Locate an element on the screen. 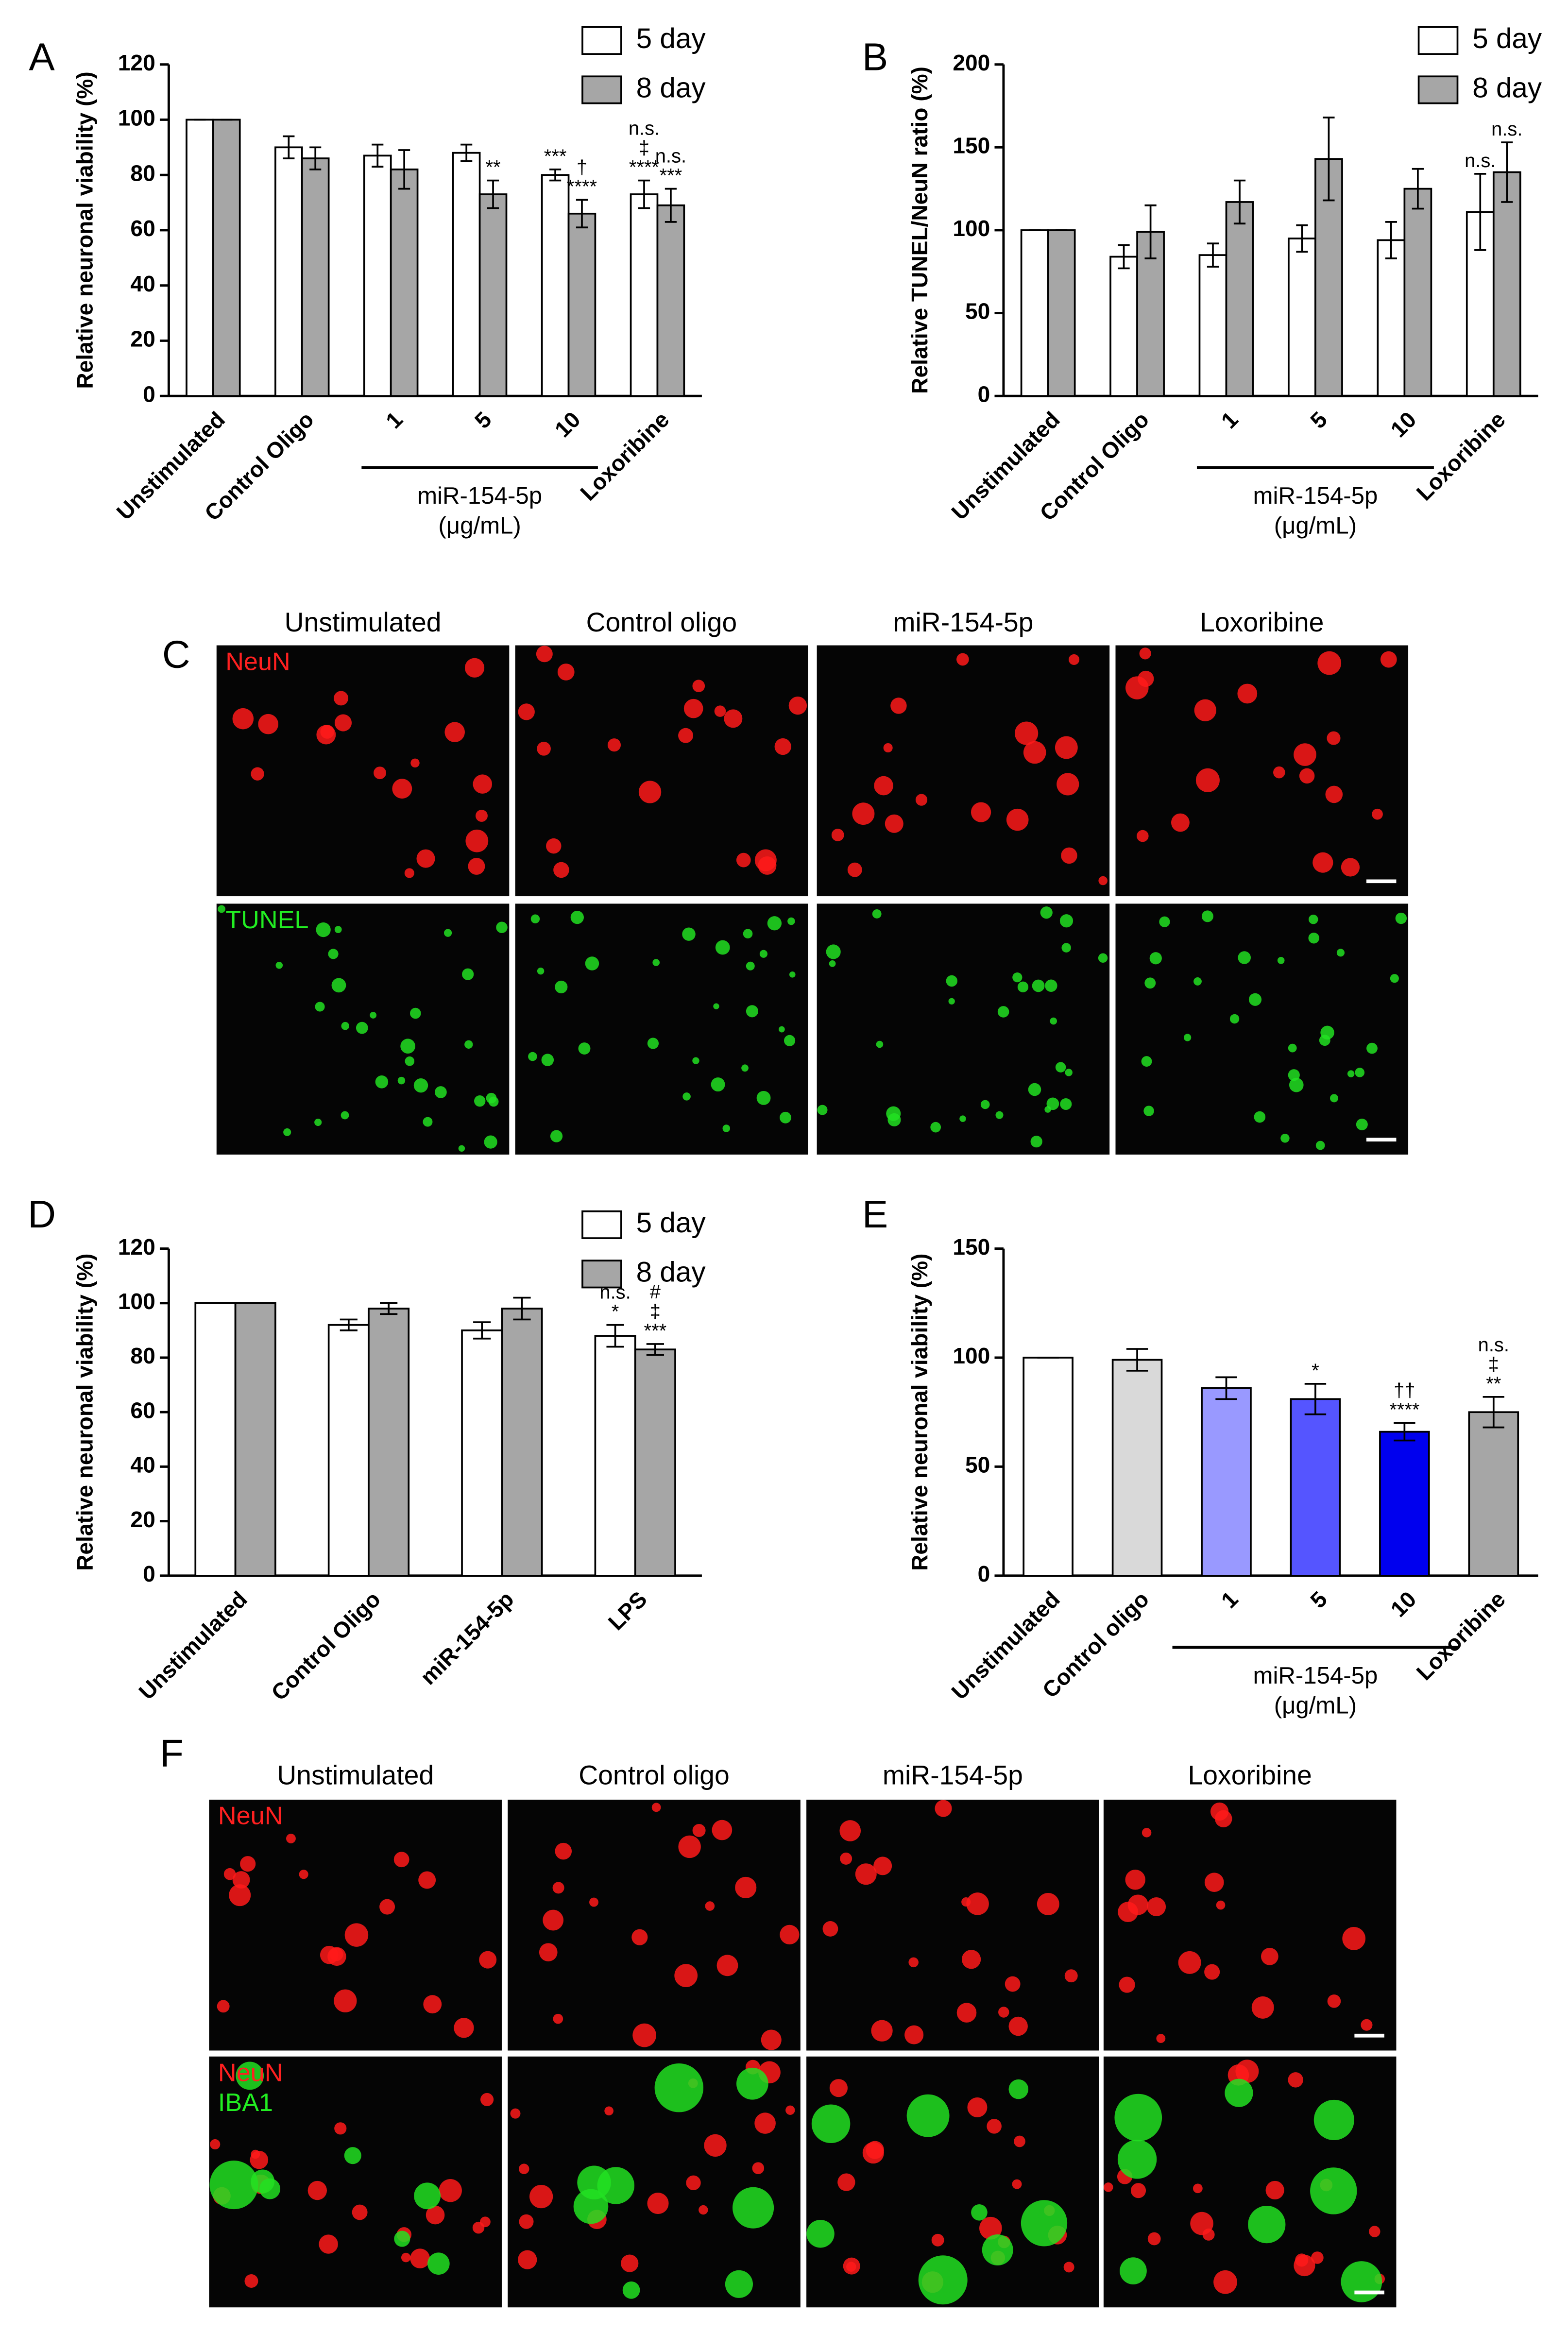 The height and width of the screenshot is (2333, 1568). y-tick-label: 120 is located at coordinates (136, 1247).